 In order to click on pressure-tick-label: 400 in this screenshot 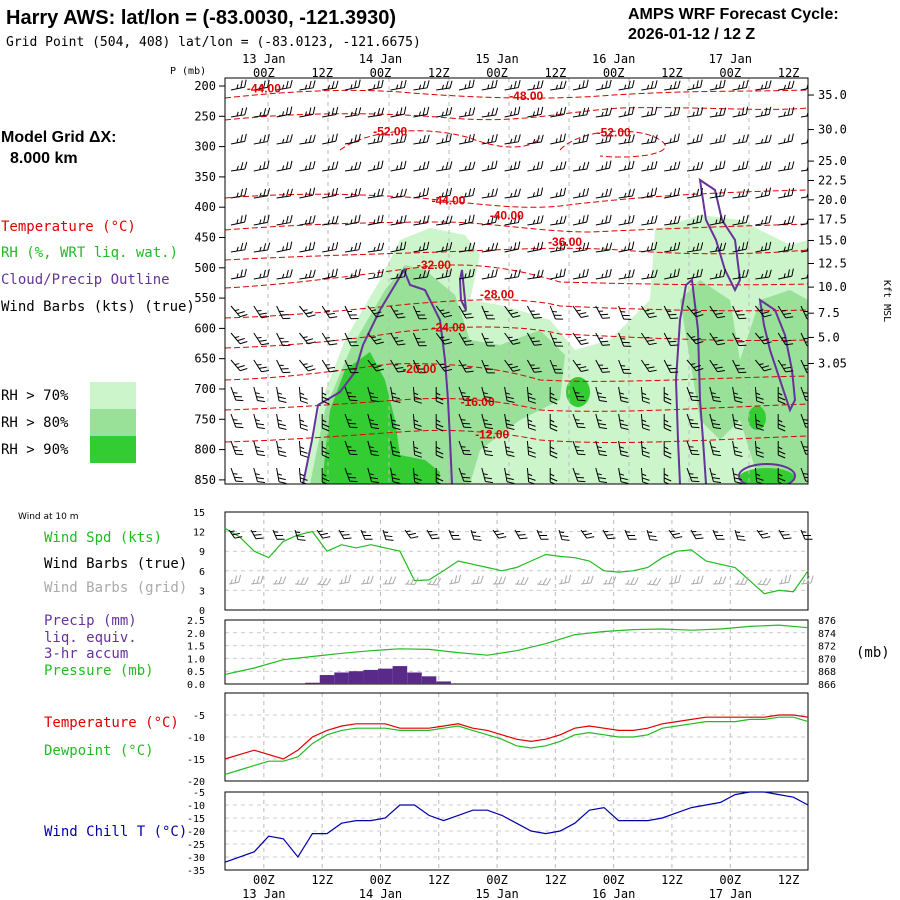, I will do `click(205, 207)`.